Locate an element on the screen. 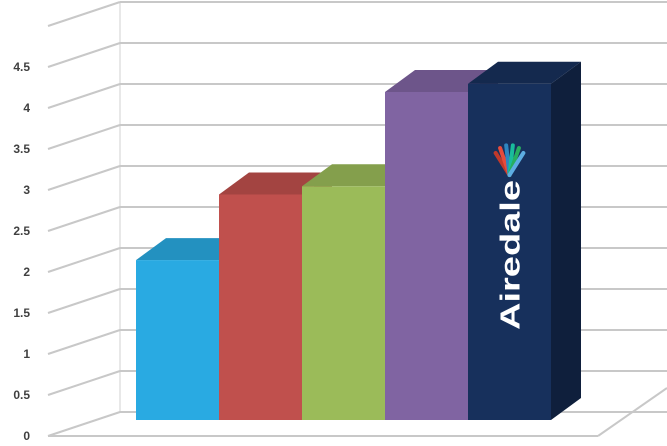 The width and height of the screenshot is (667, 446). airedale-logo: Airedale is located at coordinates (509, 236).